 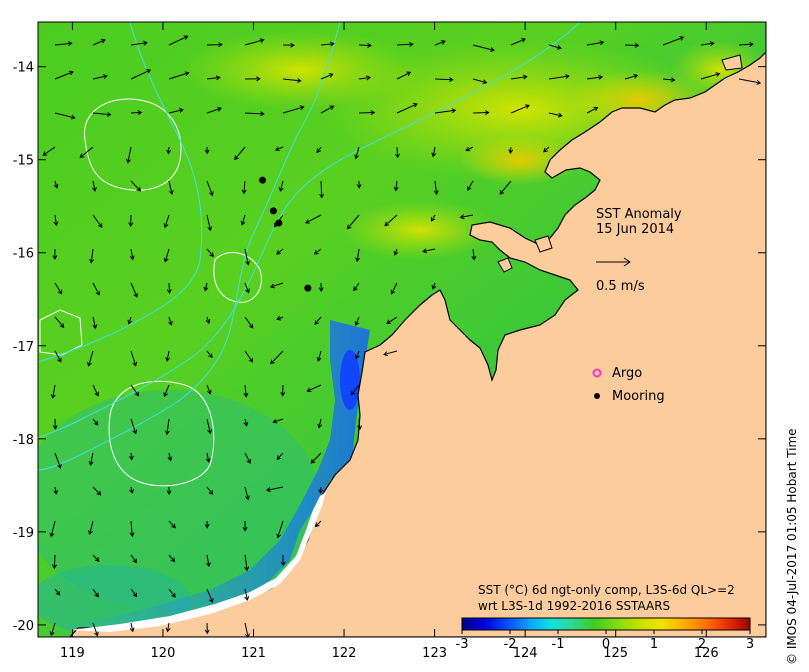 I want to click on argo-marker-icon, so click(x=597, y=373).